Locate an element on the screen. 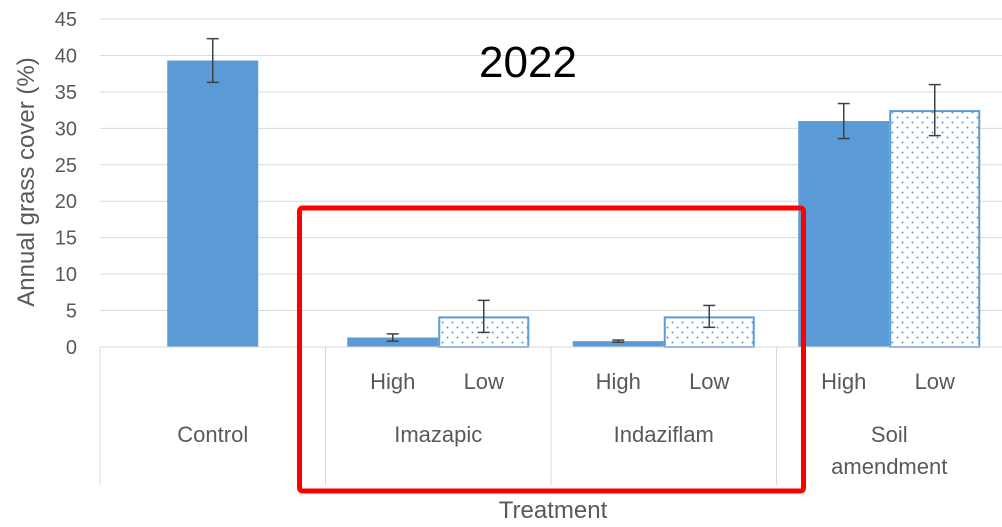 This screenshot has width=1002, height=527. error-bar-indaziflam-high is located at coordinates (618, 341).